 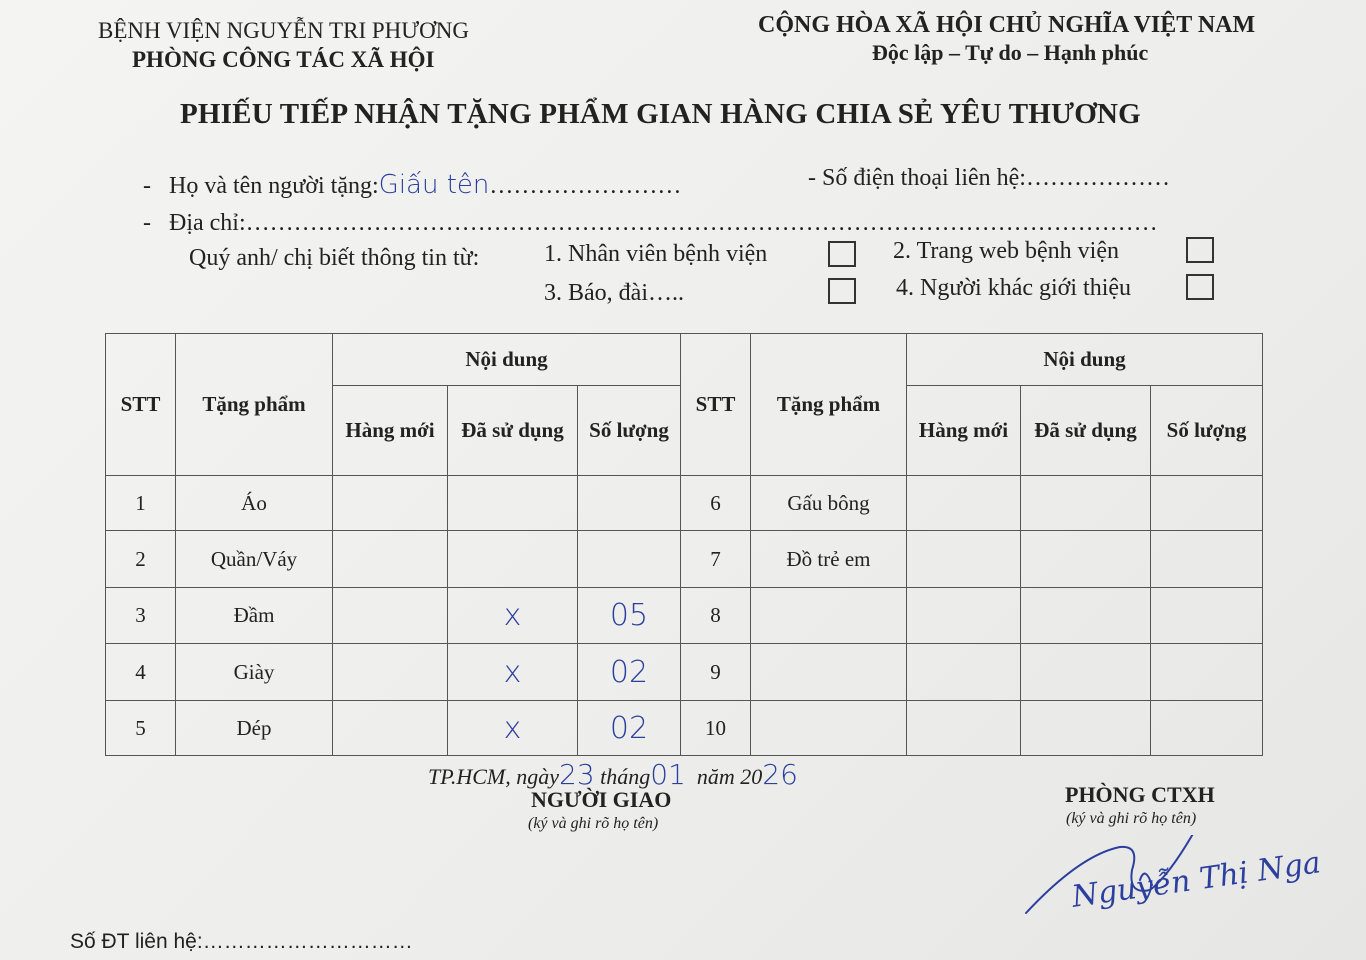 I want to click on nation-name: CỘNG HÒA XÃ HỘI CHỦ NGHĨA VIỆT NAM, so click(x=1007, y=25).